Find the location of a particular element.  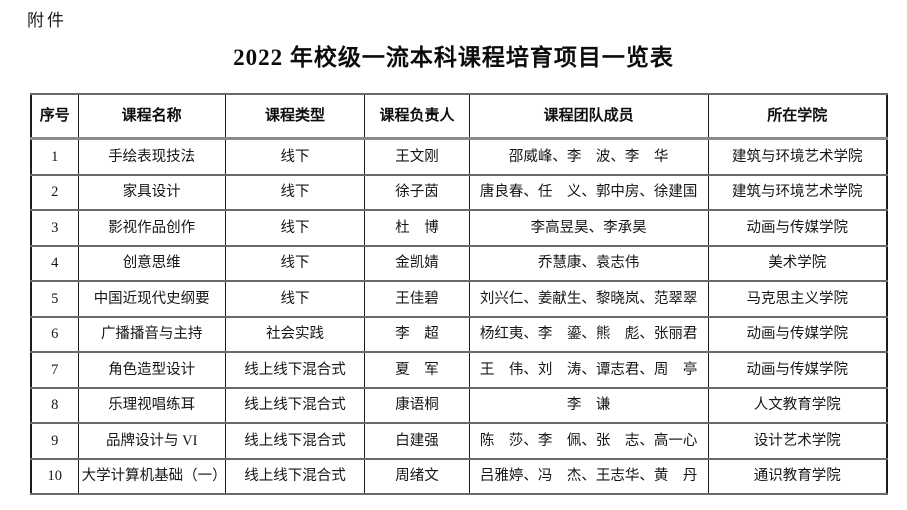

table-cell: 杨红夷、李 鎏、熊 彪、张丽君 is located at coordinates (588, 334).